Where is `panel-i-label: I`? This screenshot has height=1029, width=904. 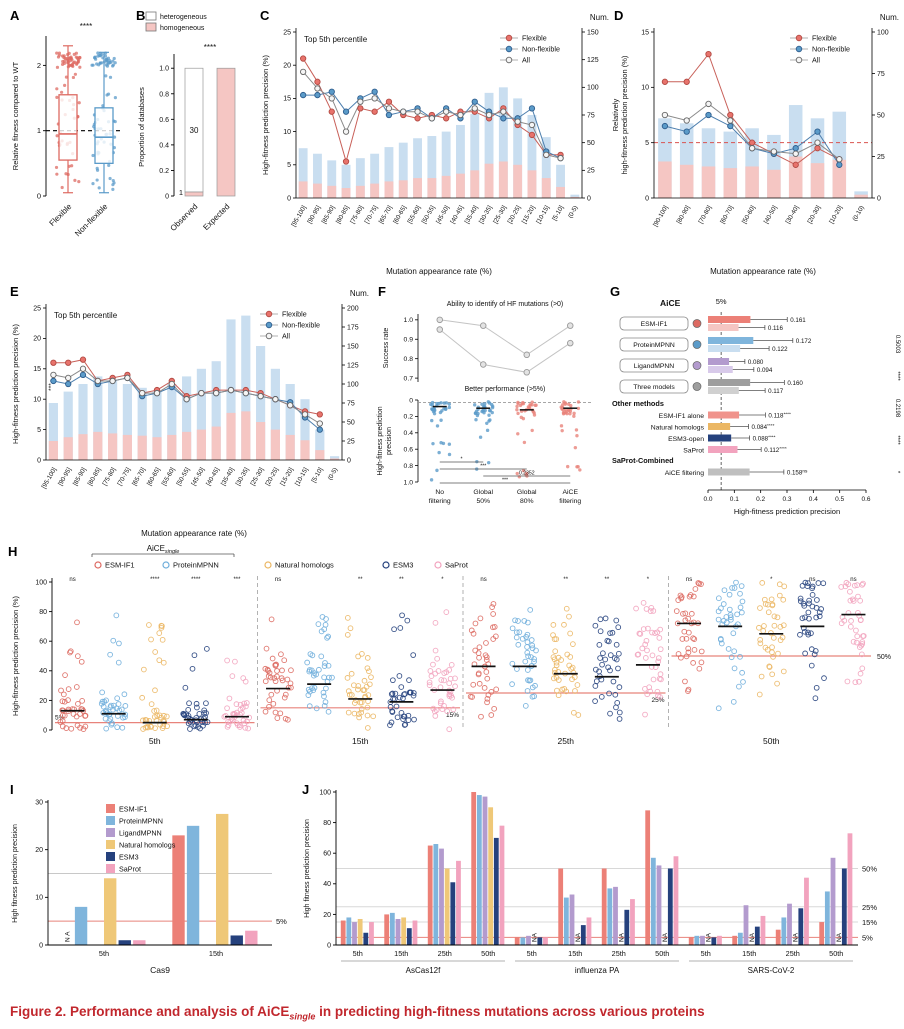
panel-i-label: I is located at coordinates (12, 789).